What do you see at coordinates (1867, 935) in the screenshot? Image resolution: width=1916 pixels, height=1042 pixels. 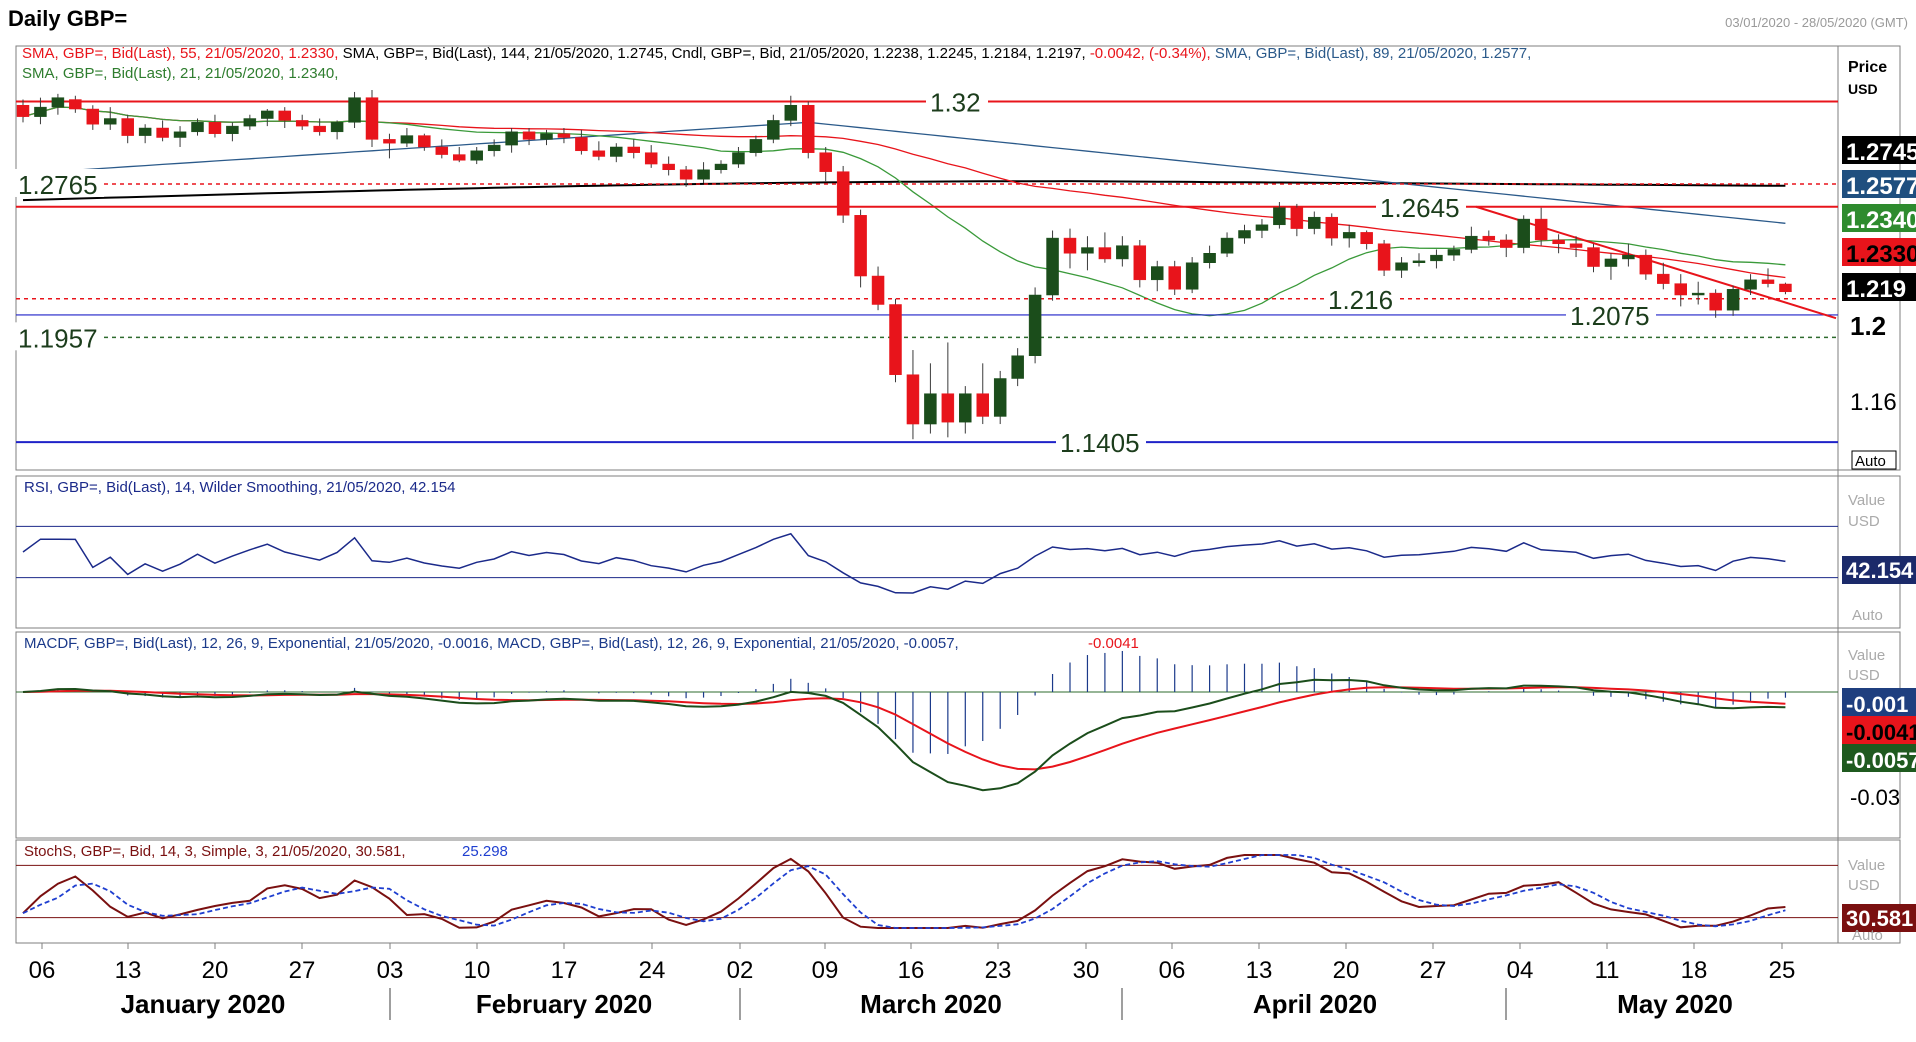 I see `stoch-auto-label: Auto` at bounding box center [1867, 935].